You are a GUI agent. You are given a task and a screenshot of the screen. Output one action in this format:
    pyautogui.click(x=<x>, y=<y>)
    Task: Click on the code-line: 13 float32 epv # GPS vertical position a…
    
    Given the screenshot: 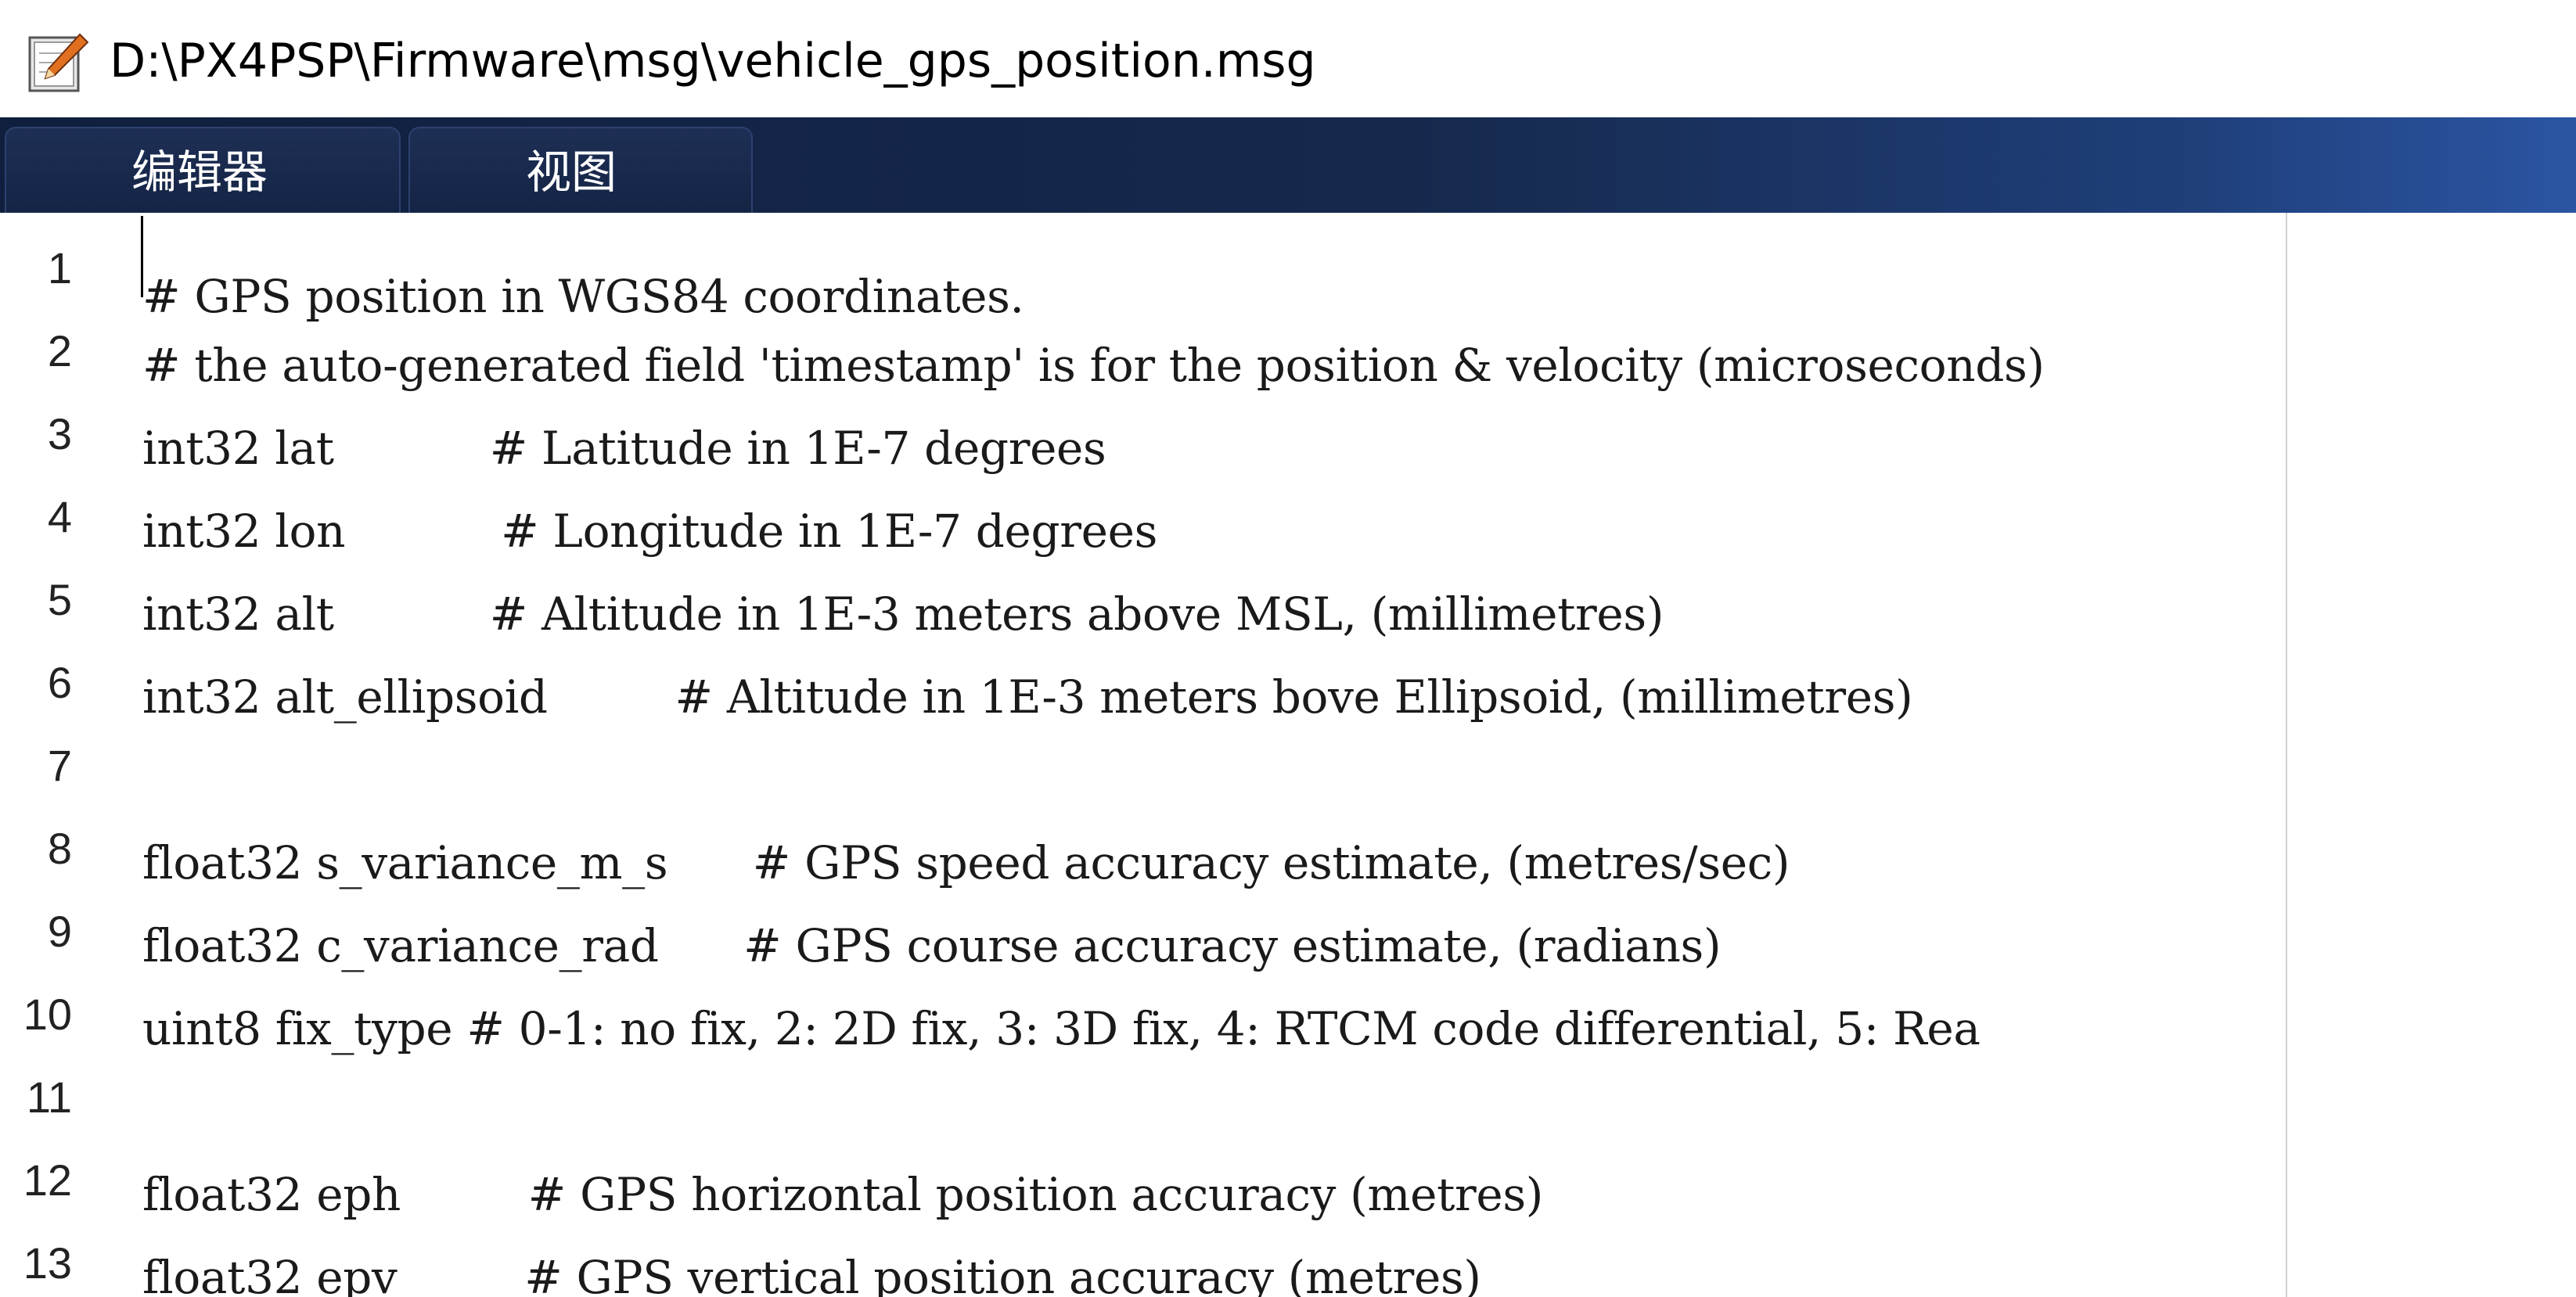 What is the action you would take?
    pyautogui.click(x=1288, y=1252)
    